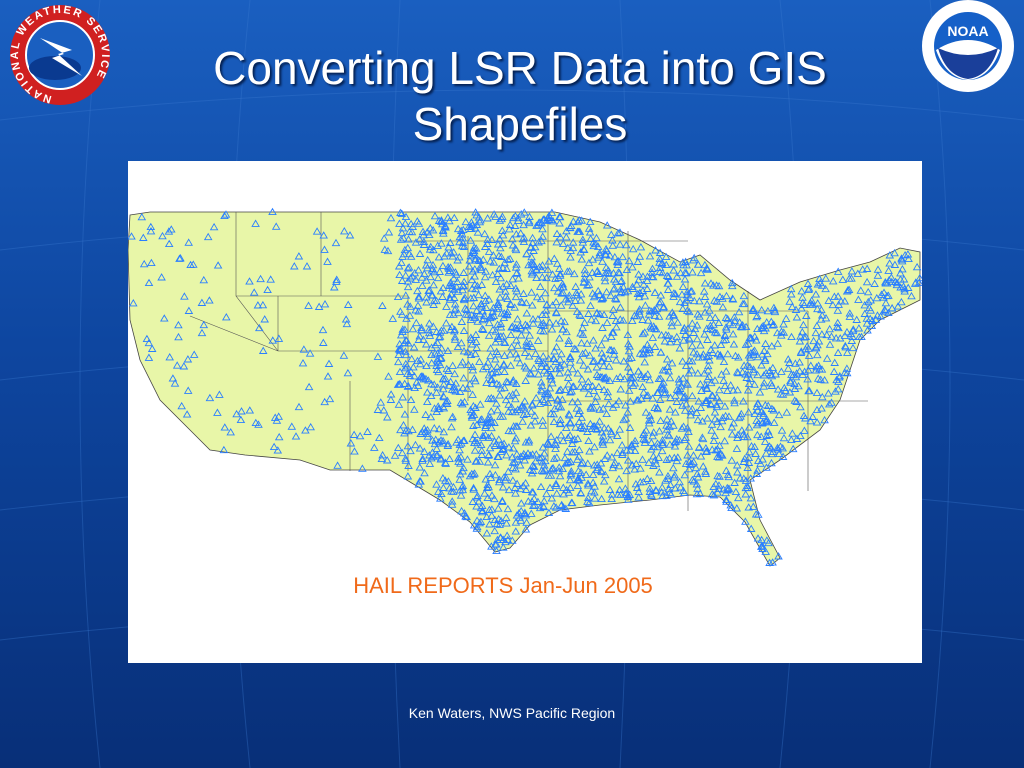 This screenshot has height=768, width=1024. What do you see at coordinates (967, 31) in the screenshot?
I see `noaa-logo-text: NOAA` at bounding box center [967, 31].